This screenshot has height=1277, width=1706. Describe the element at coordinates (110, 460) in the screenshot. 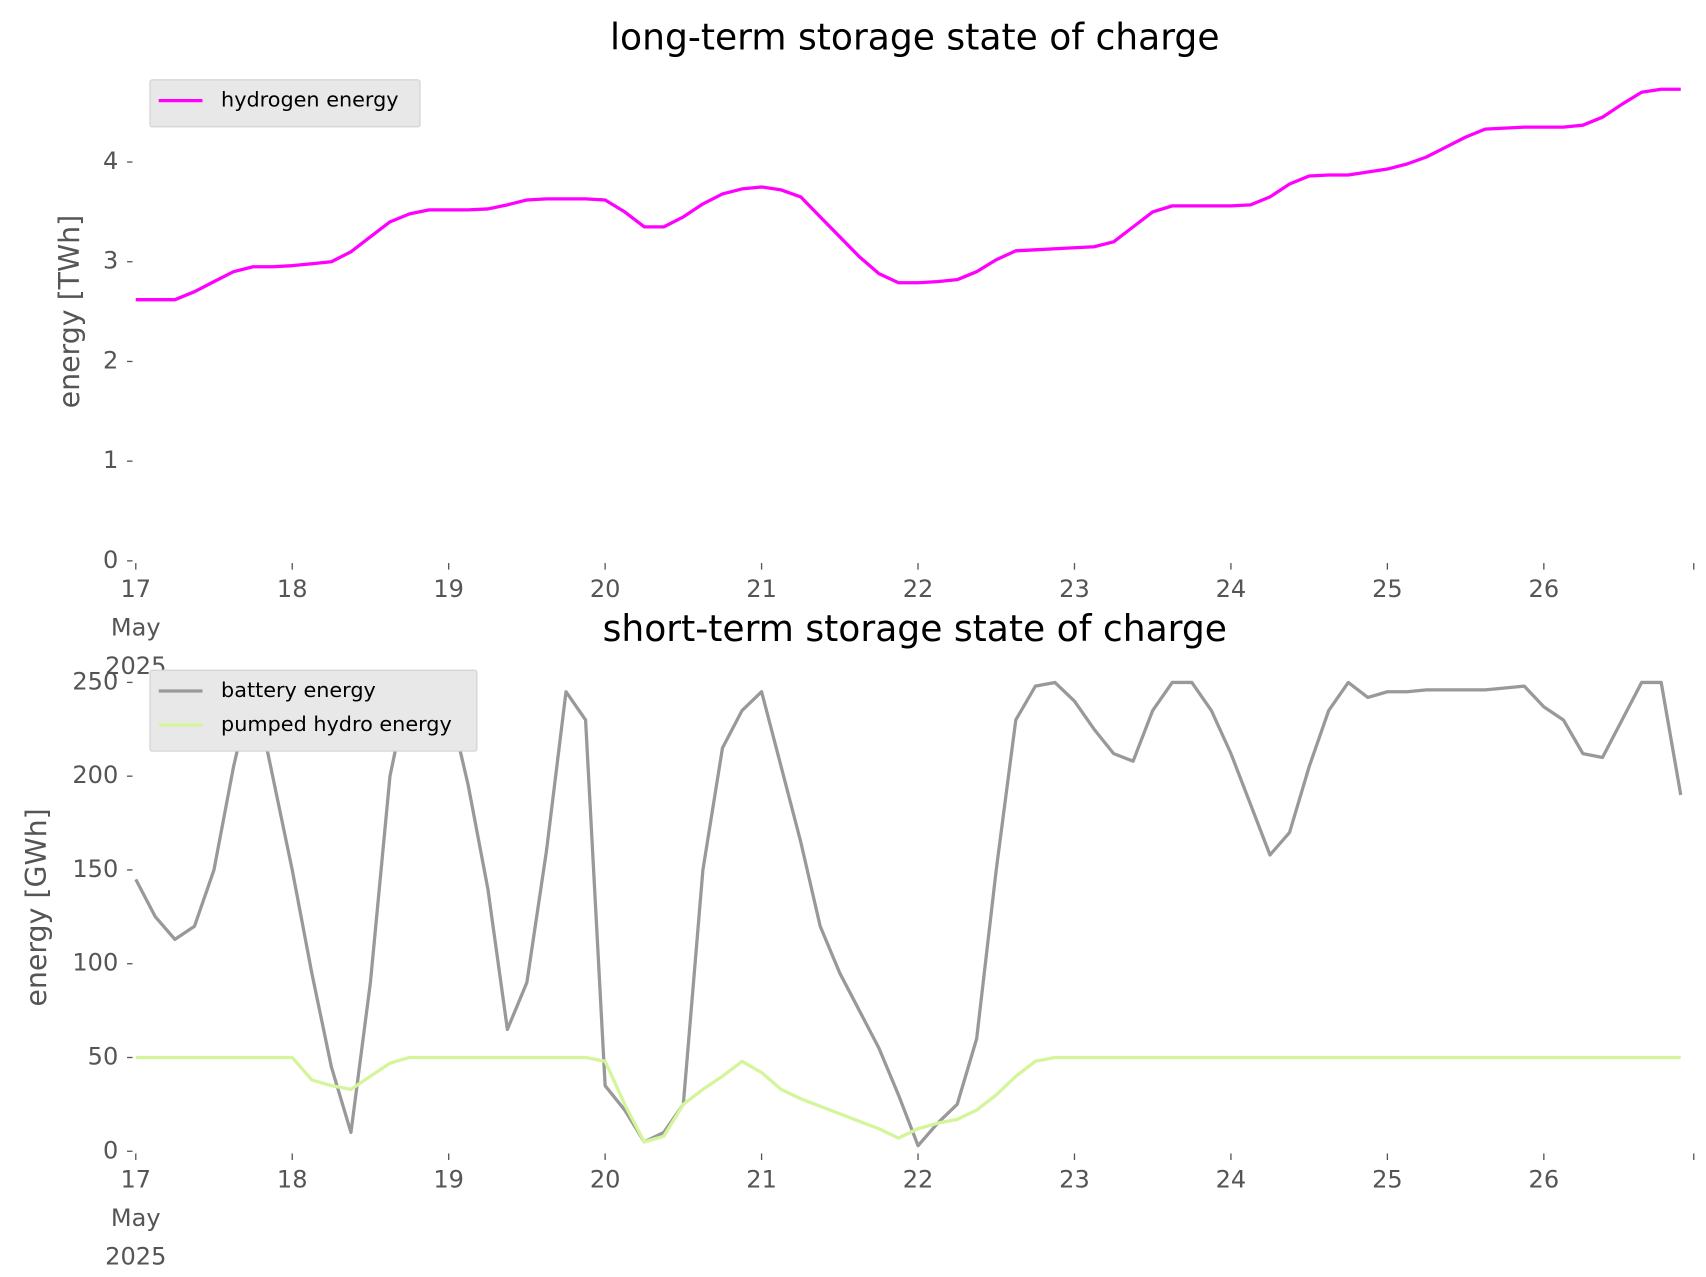

I see `y-tick-label: 1` at that location.